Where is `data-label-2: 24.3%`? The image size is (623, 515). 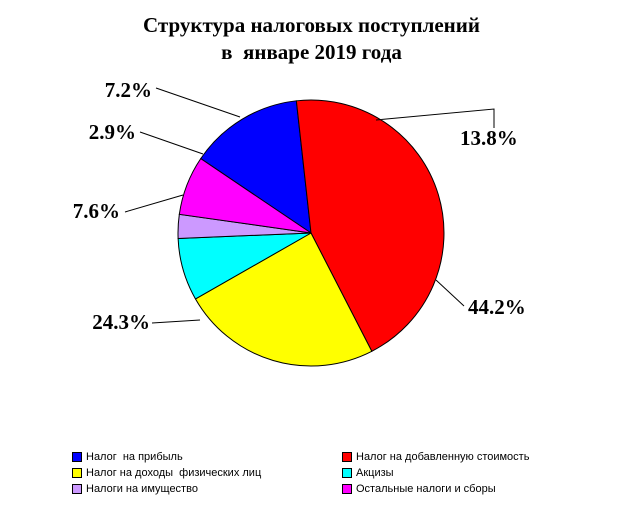
data-label-2: 24.3% is located at coordinates (121, 322).